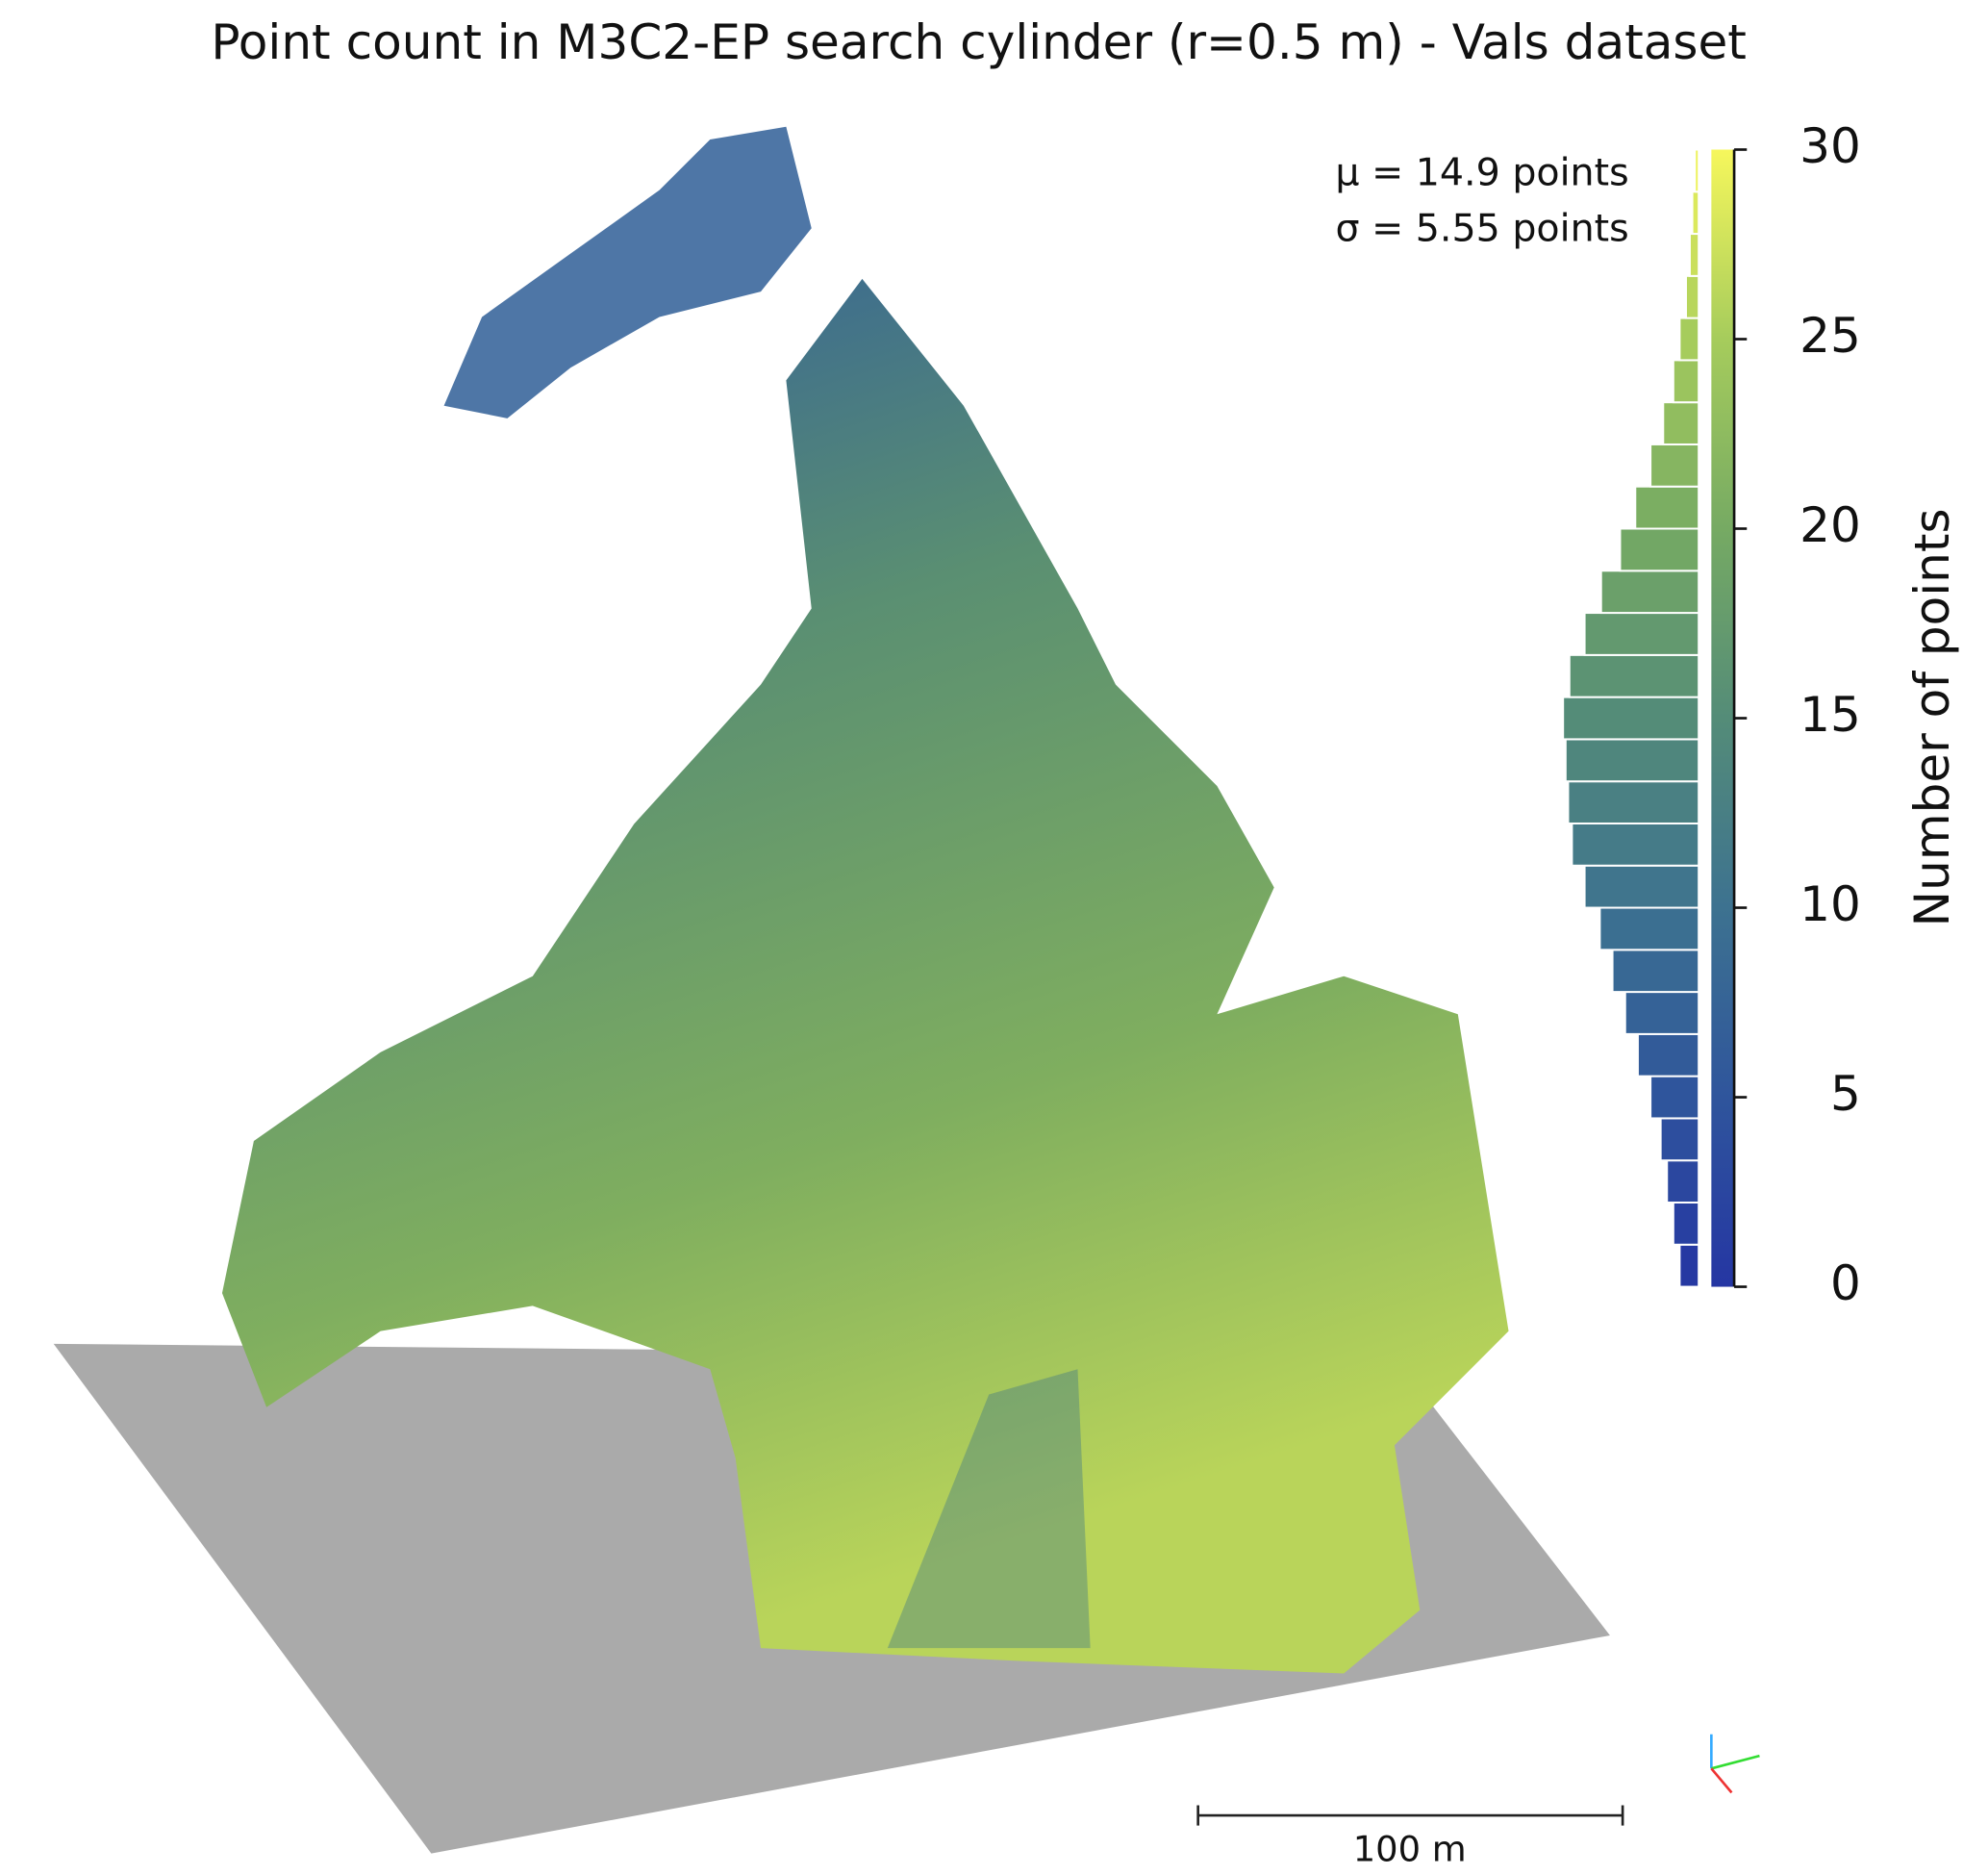 This screenshot has height=1875, width=1988. What do you see at coordinates (1481, 172) in the screenshot?
I see `annotation: μ = 14.9 points` at bounding box center [1481, 172].